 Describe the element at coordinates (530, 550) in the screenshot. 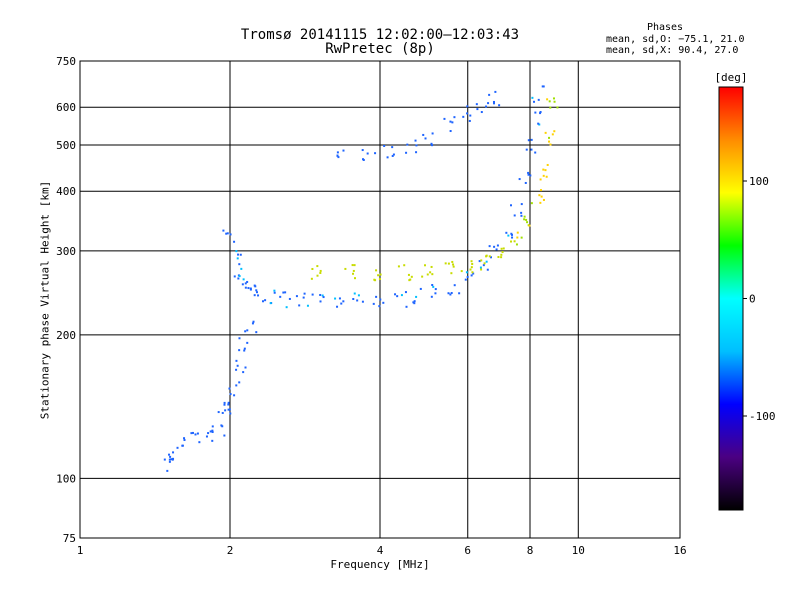

I see `x-tick-label: 8` at that location.